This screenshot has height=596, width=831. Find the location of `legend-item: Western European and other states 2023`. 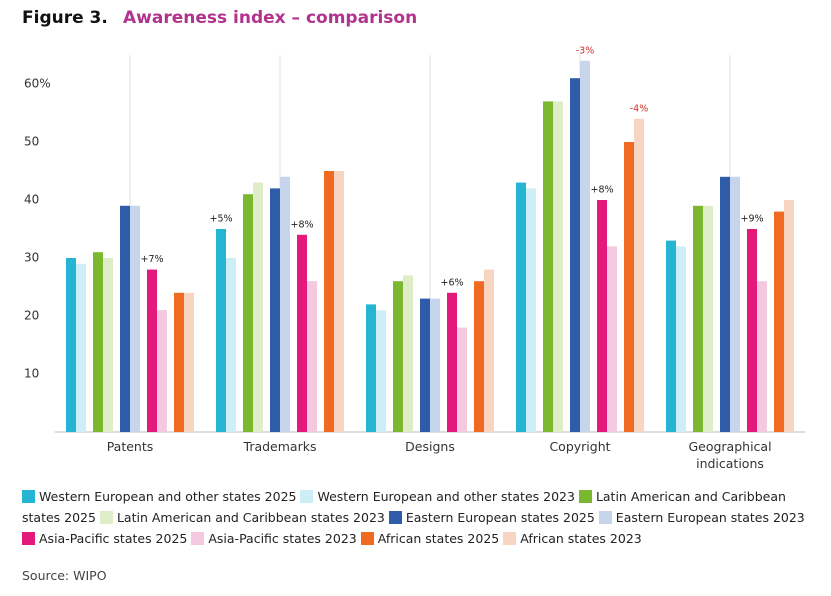

legend-item: Western European and other states 2023 is located at coordinates (437, 496).